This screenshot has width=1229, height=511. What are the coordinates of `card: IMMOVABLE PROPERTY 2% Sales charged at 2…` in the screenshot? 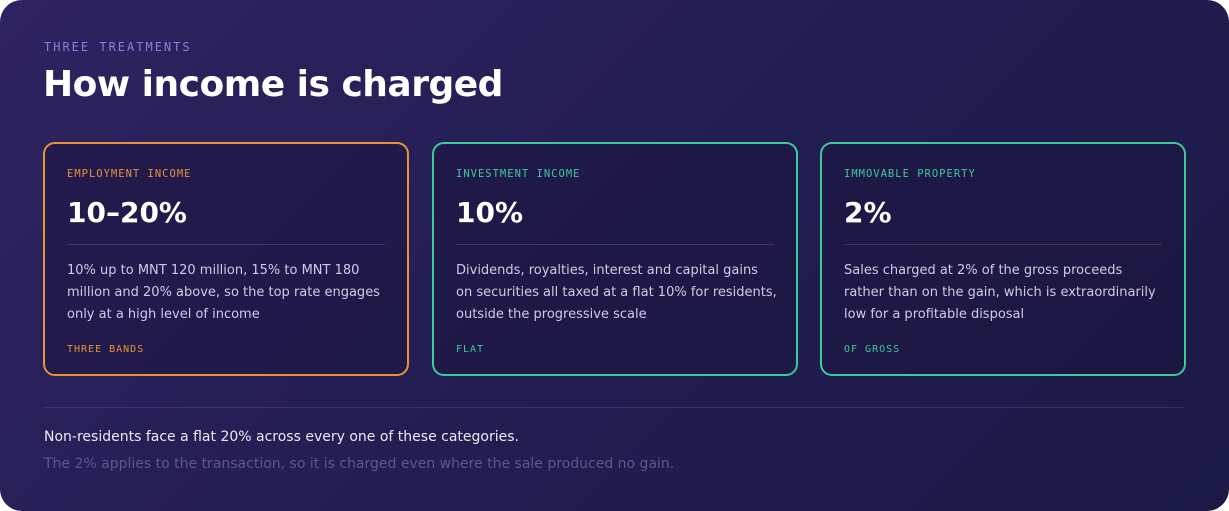 It's located at (1003, 259).